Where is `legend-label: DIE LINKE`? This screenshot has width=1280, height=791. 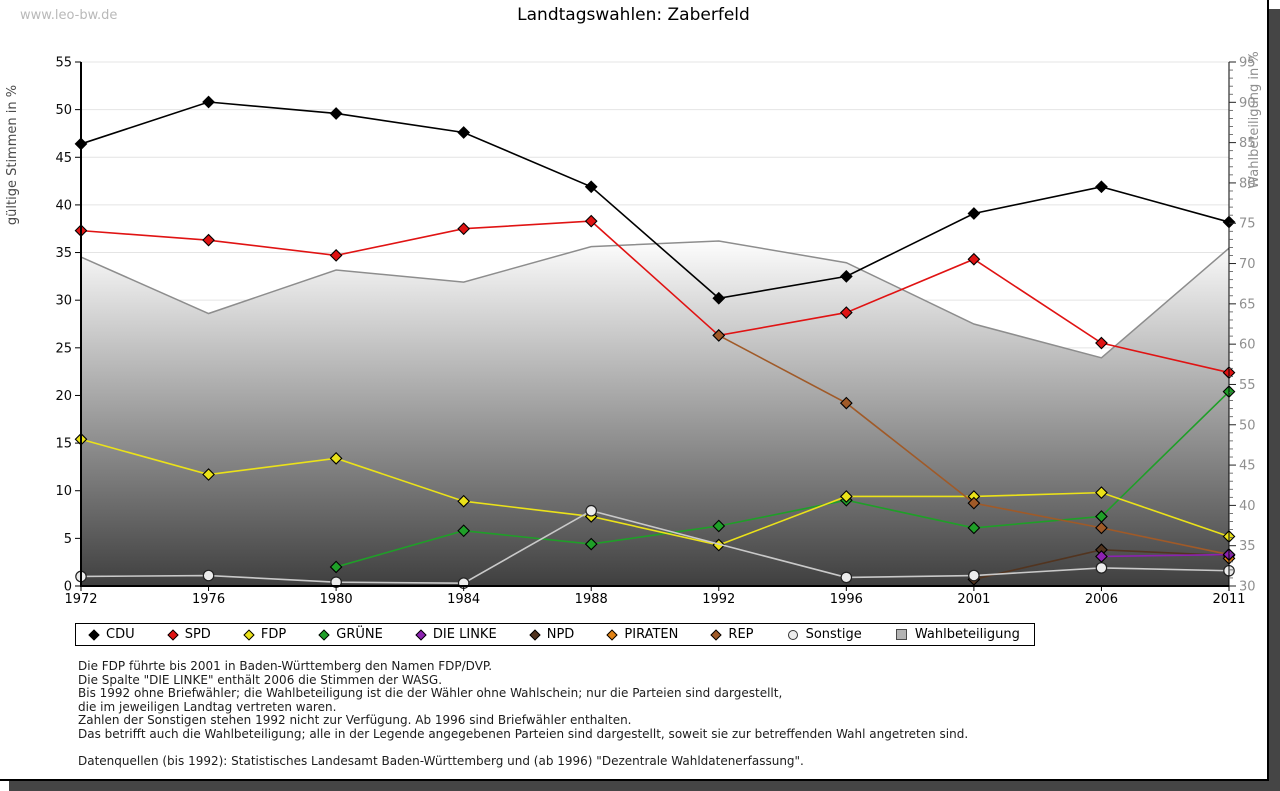
legend-label: DIE LINKE is located at coordinates (464, 634).